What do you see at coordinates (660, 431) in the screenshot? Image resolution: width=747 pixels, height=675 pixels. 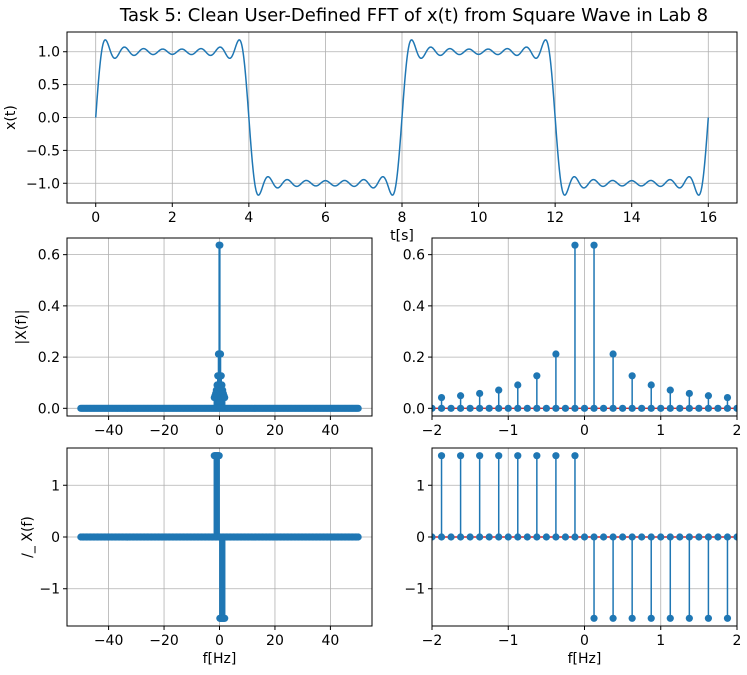 I see `x-tick-label: 1` at bounding box center [660, 431].